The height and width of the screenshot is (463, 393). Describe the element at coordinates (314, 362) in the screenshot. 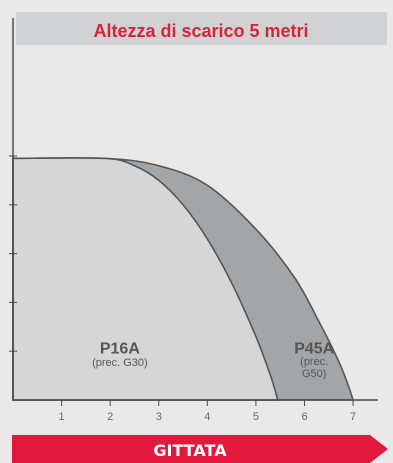

I see `series-sublabel-p45a-0: (prec.` at that location.